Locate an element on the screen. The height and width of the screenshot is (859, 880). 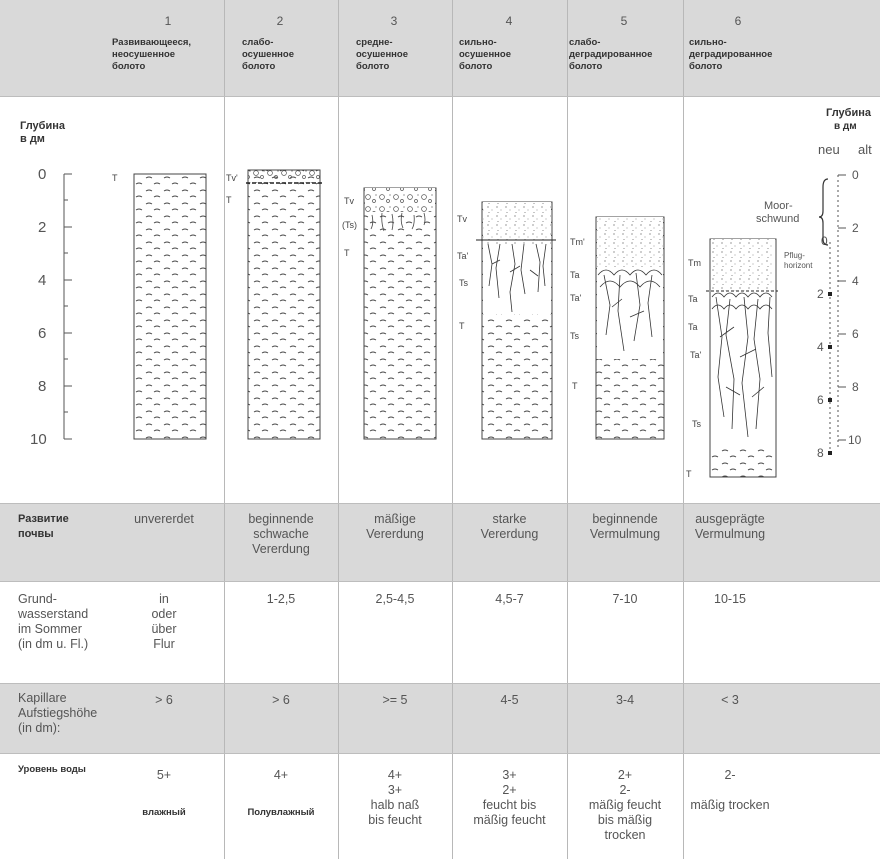
right-depth-label-line1: Глубина is located at coordinates (849, 113).